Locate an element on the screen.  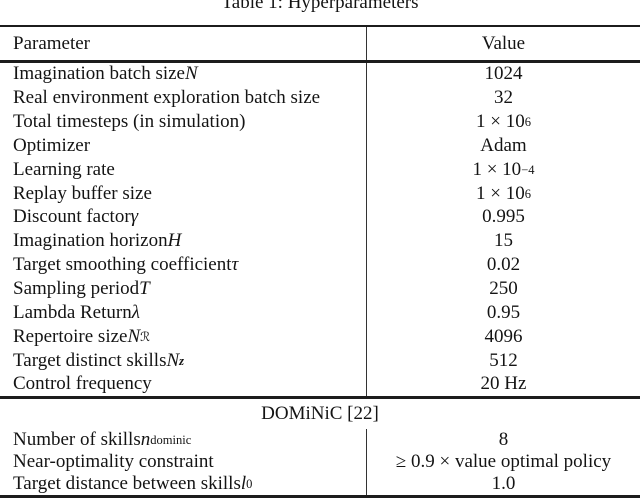
parameter-cell: Imagination horizon H is located at coordinates (97, 241).